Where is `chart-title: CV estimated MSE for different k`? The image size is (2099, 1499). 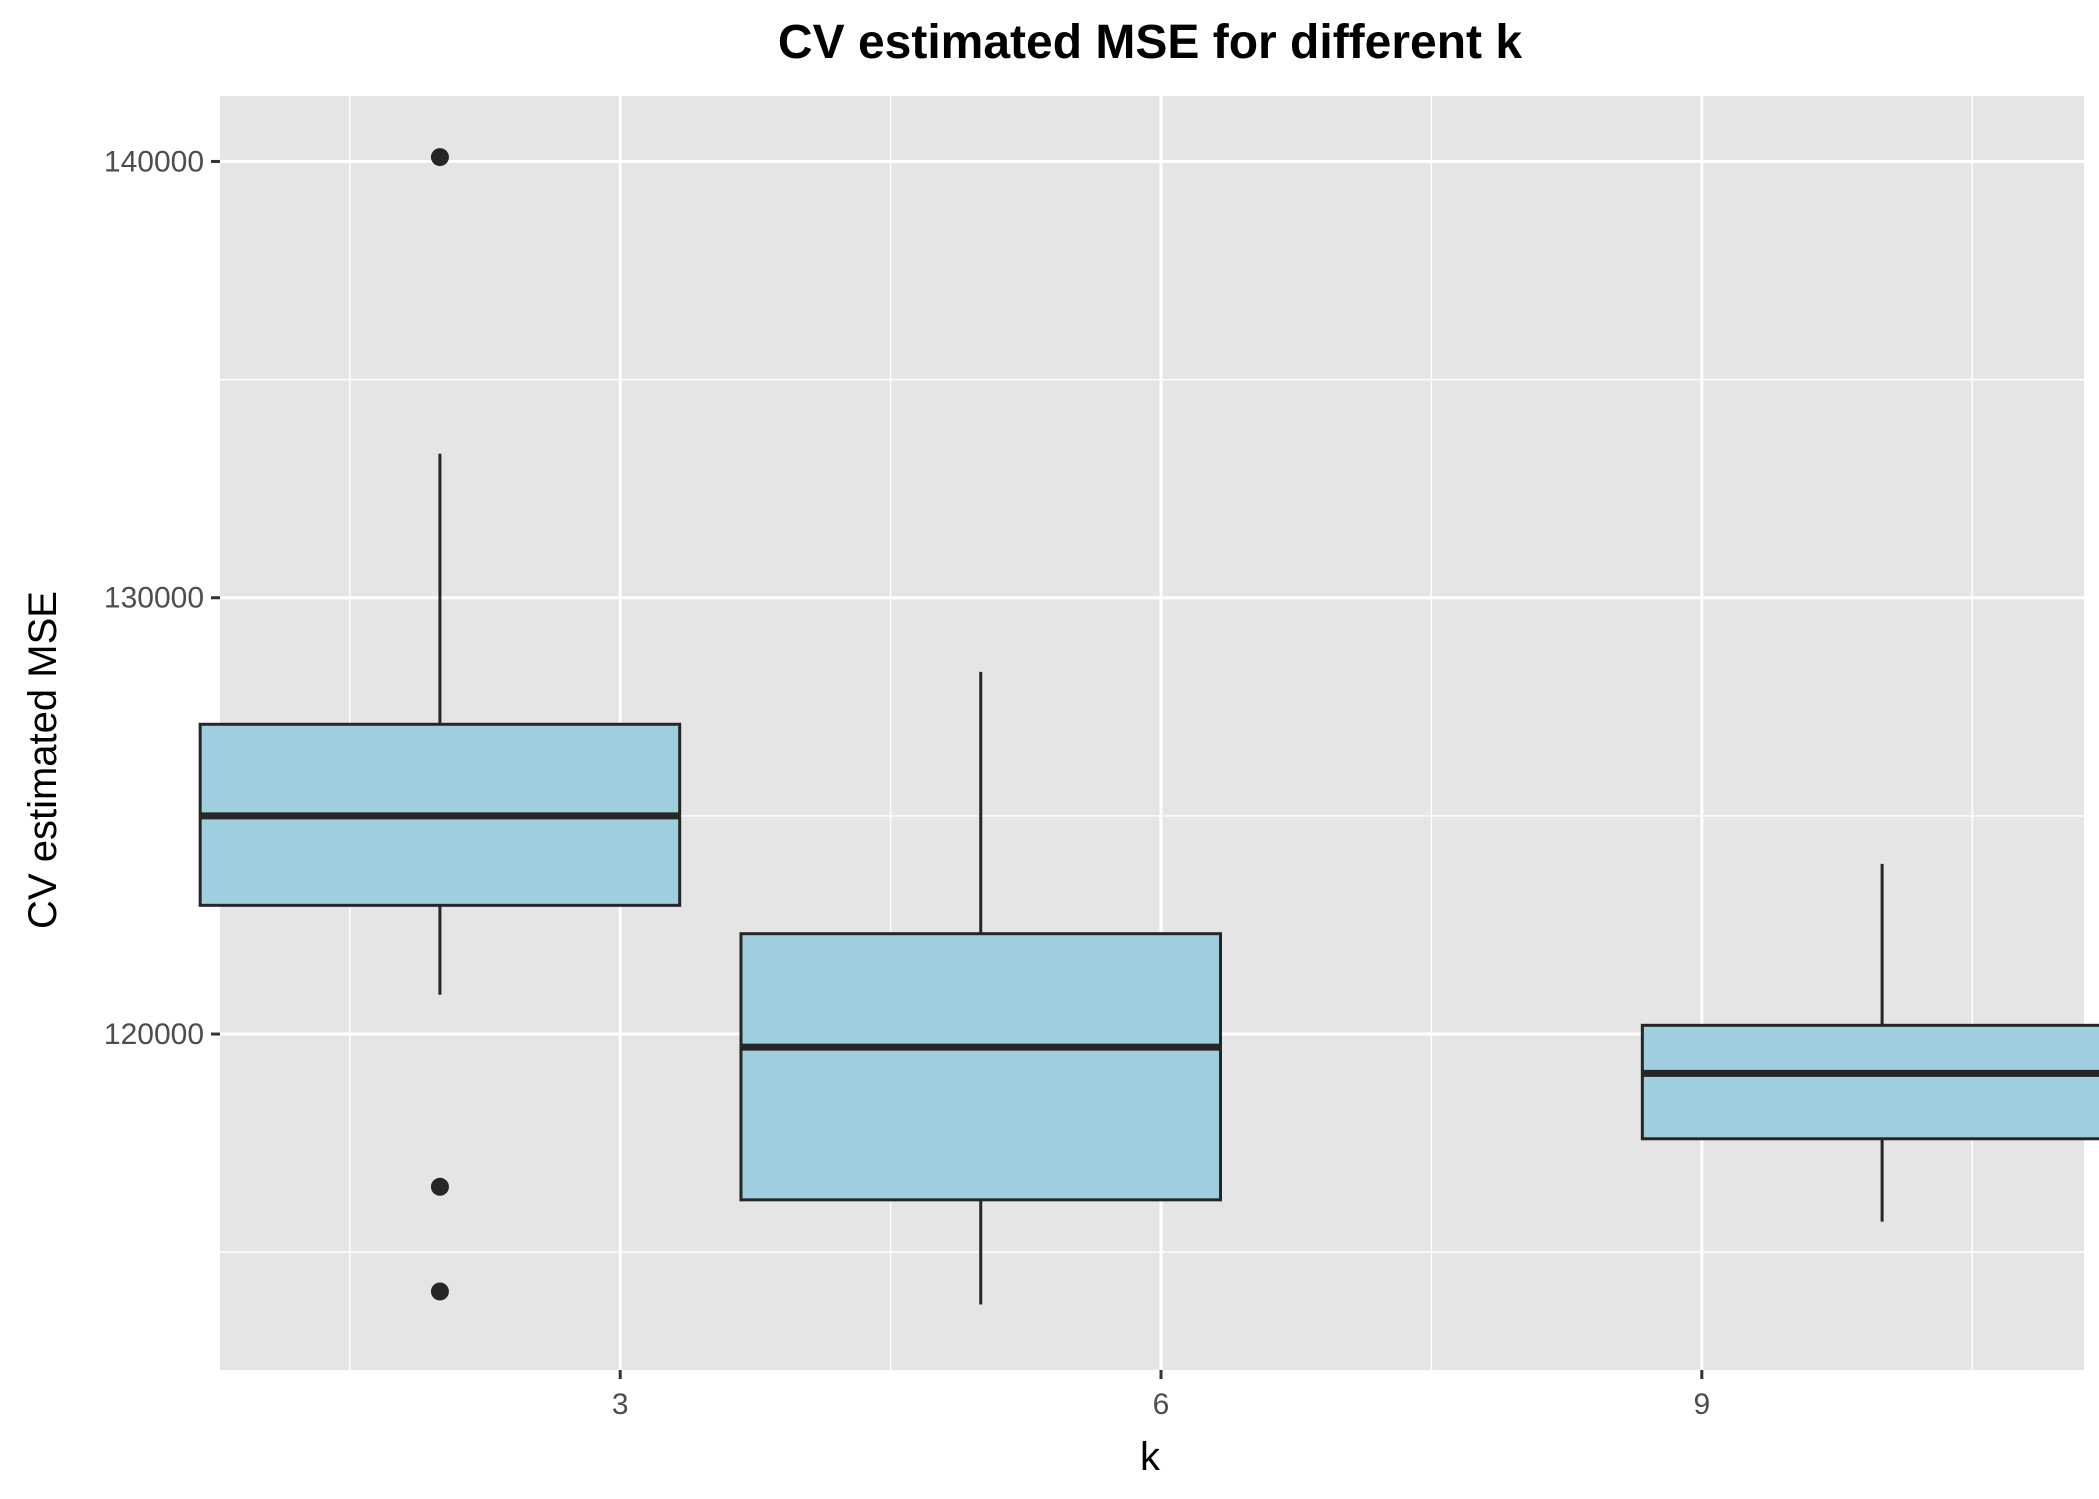
chart-title: CV estimated MSE for different k is located at coordinates (1150, 42).